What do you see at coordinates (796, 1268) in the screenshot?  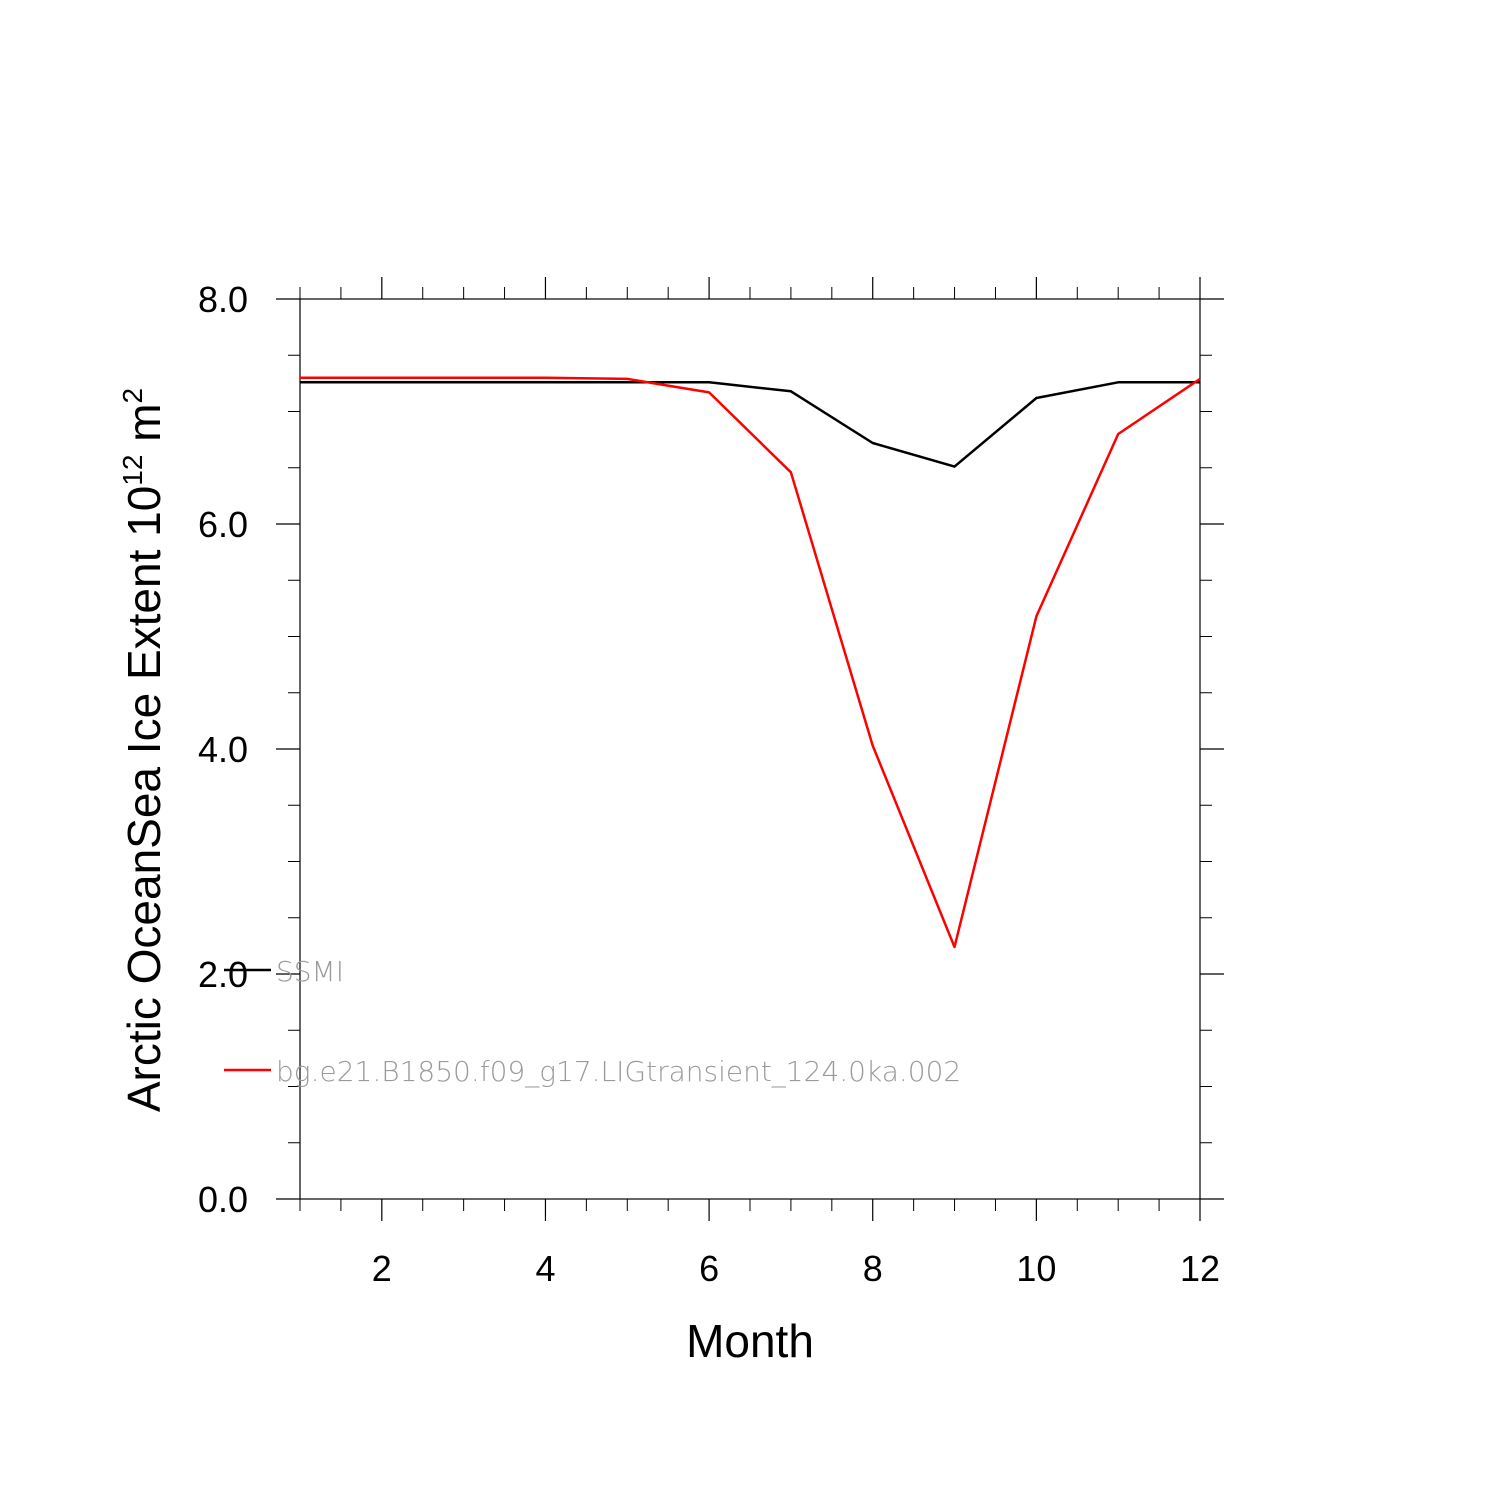 I see `x-tick-labels: 2 4 6 8 10 12` at bounding box center [796, 1268].